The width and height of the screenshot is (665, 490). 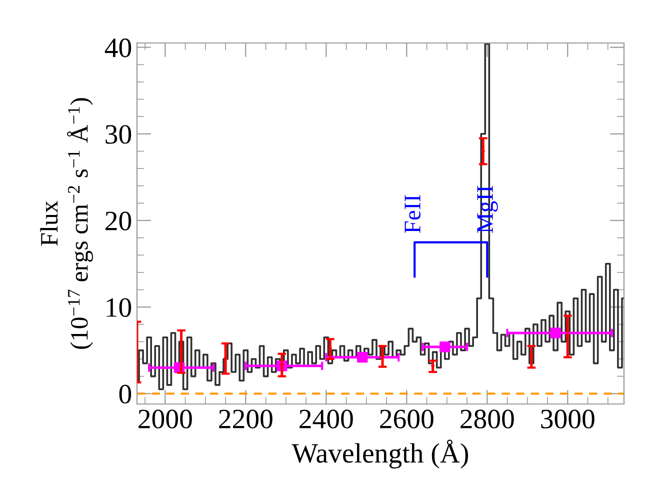 I want to click on y-tick-label: 30, so click(x=119, y=134).